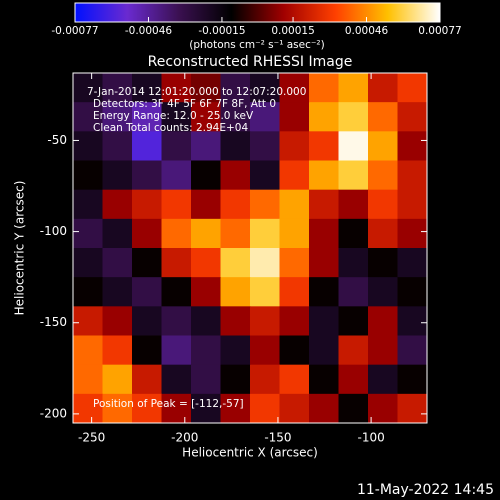  I want to click on x-axis-label: Heliocentric X (arcsec), so click(250, 453).